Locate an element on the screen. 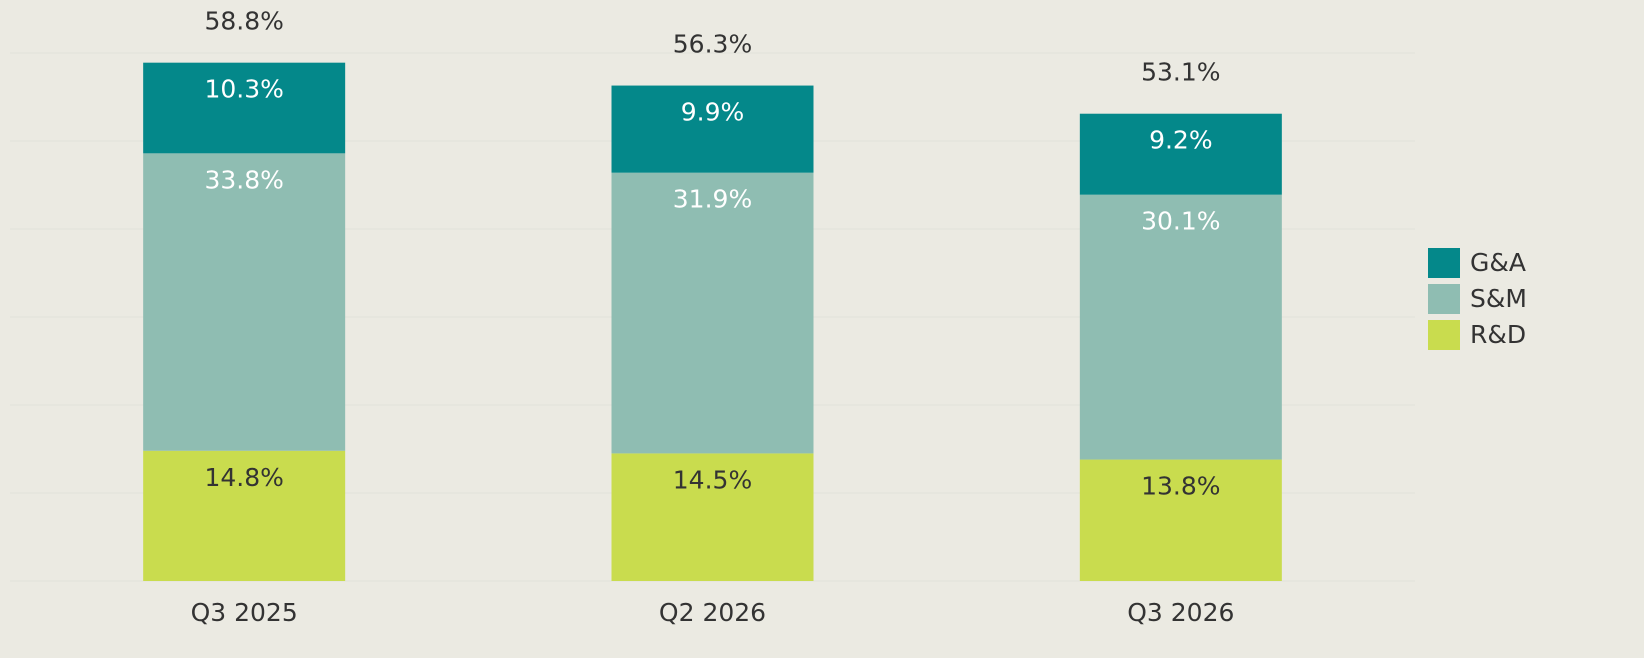 The height and width of the screenshot is (658, 1644). data-label: 30.1% is located at coordinates (1180, 221).